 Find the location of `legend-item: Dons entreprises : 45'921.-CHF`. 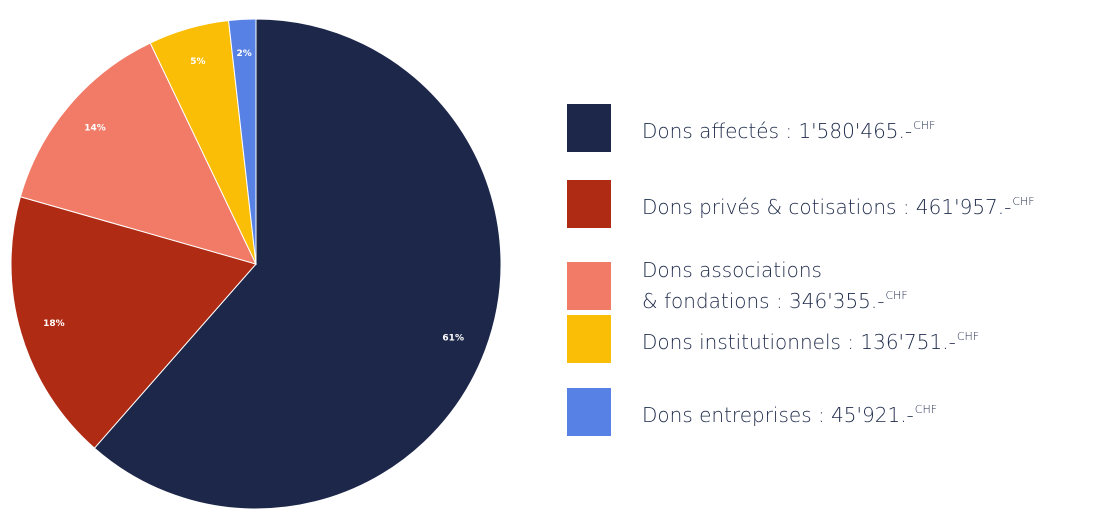

legend-item: Dons entreprises : 45'921.-CHF is located at coordinates (752, 412).